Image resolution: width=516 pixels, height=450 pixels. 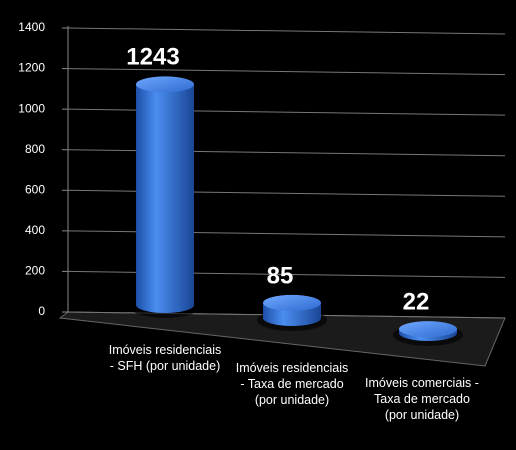 What do you see at coordinates (41, 311) in the screenshot?
I see `y-tick-label: 0` at bounding box center [41, 311].